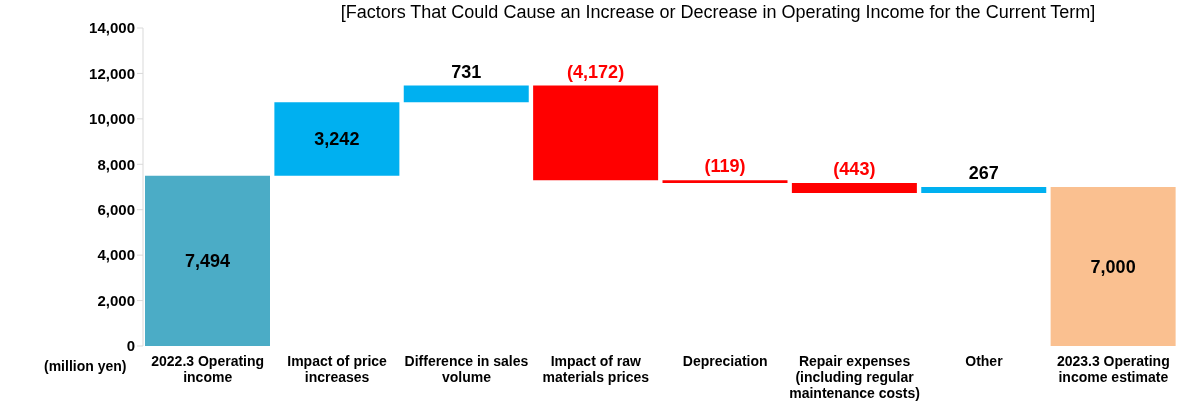 Image resolution: width=1189 pixels, height=420 pixels. I want to click on data-label: 3,242, so click(337, 138).